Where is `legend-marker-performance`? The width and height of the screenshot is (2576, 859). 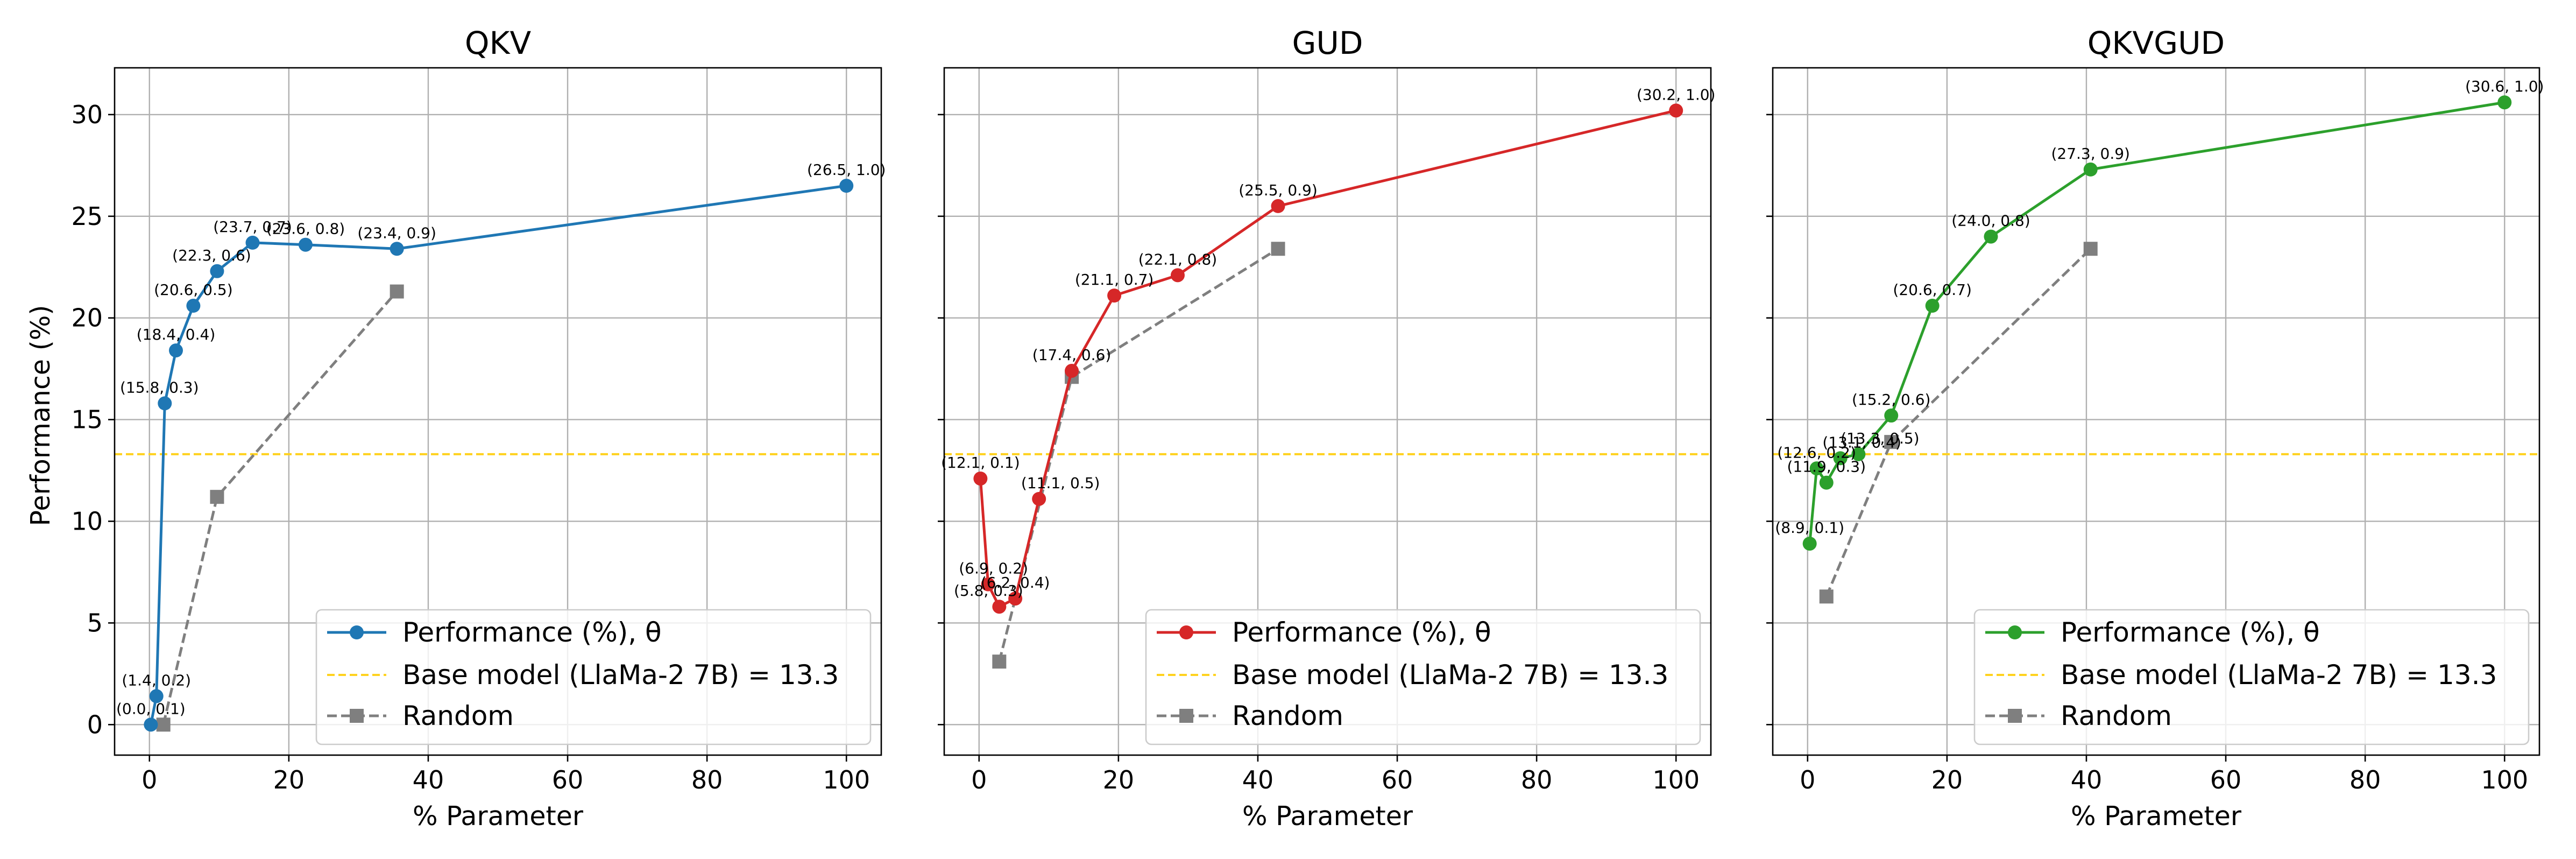
legend-marker-performance is located at coordinates (2015, 632).